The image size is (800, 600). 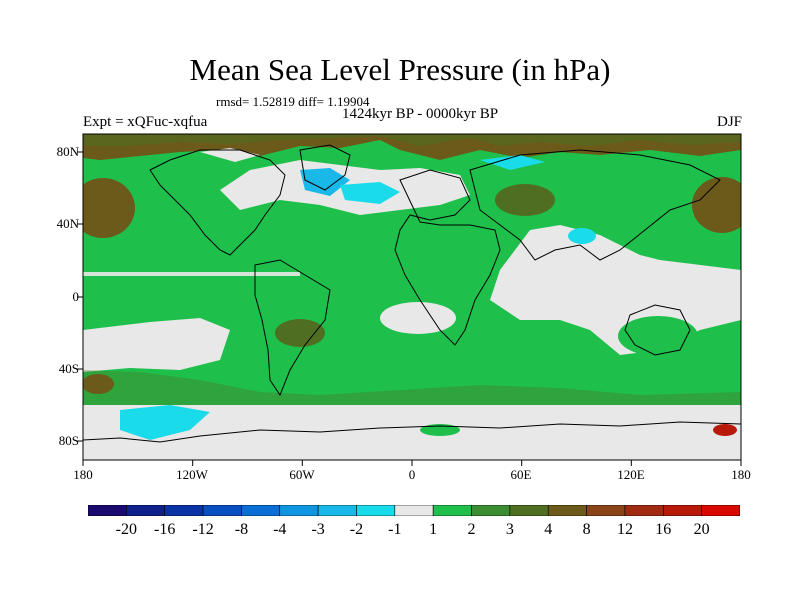 What do you see at coordinates (165, 422) in the screenshot?
I see `field-cyan-antarctica` at bounding box center [165, 422].